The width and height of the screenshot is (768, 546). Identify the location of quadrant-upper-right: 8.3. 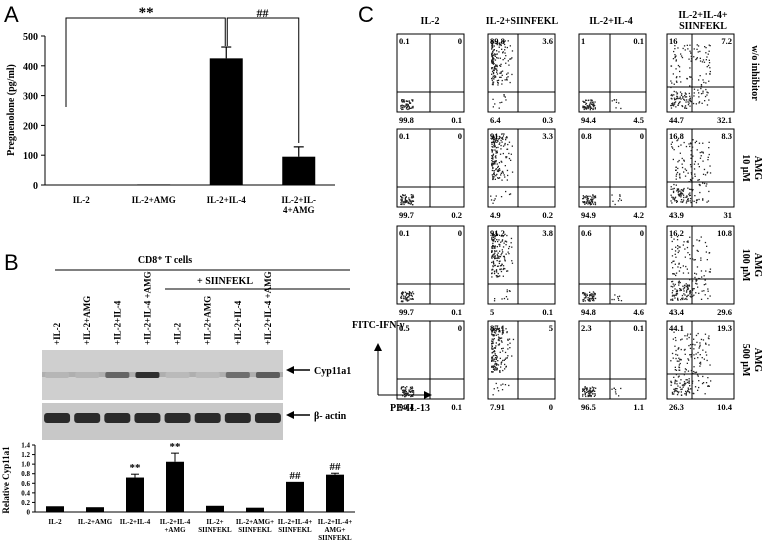
(726, 136).